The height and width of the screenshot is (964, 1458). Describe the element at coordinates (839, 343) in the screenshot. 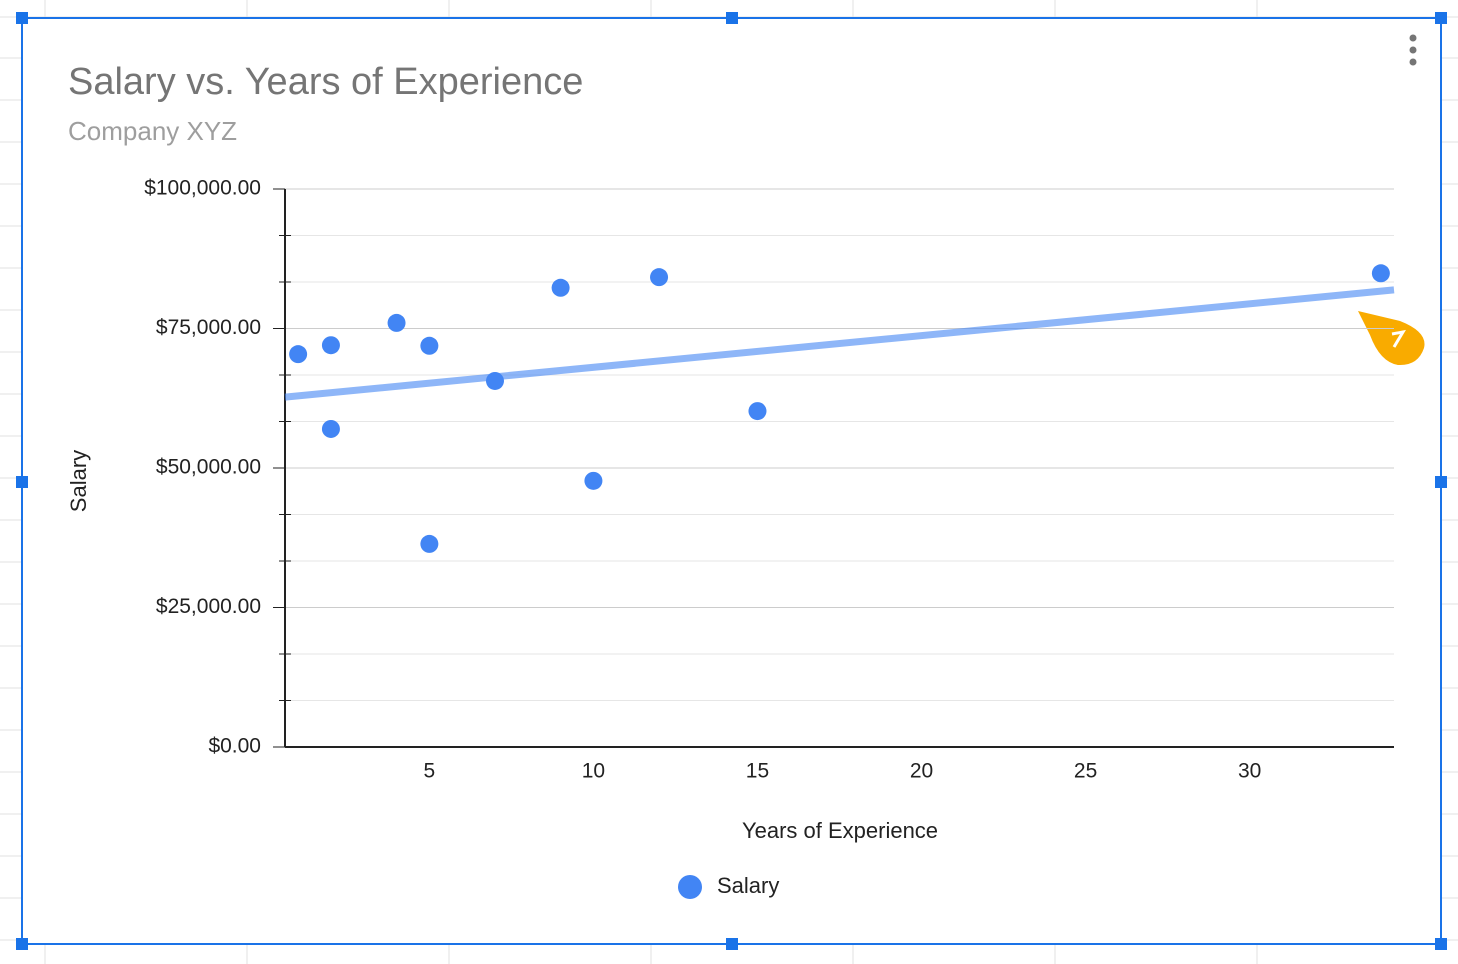

I see `trendline` at that location.